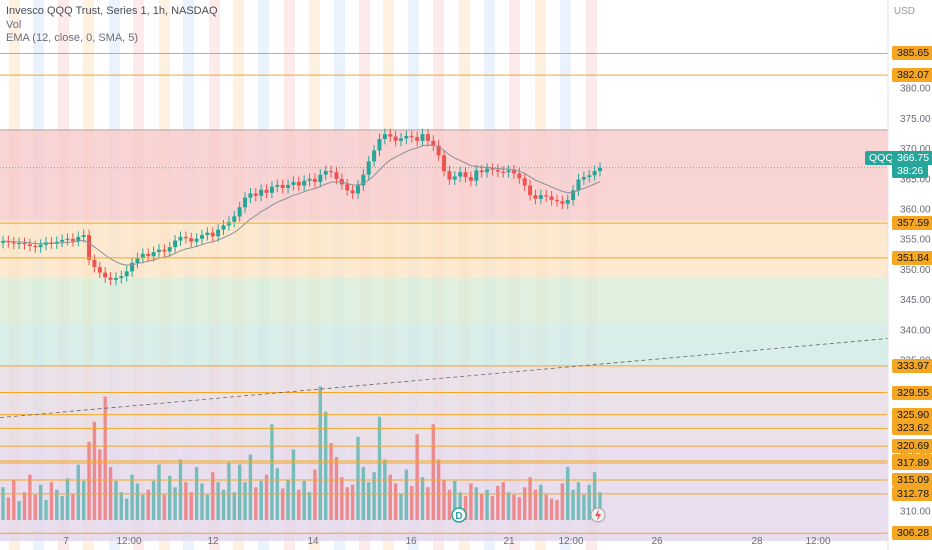 The height and width of the screenshot is (550, 932). Describe the element at coordinates (912, 463) in the screenshot. I see `level-price-tag: 317.89` at that location.